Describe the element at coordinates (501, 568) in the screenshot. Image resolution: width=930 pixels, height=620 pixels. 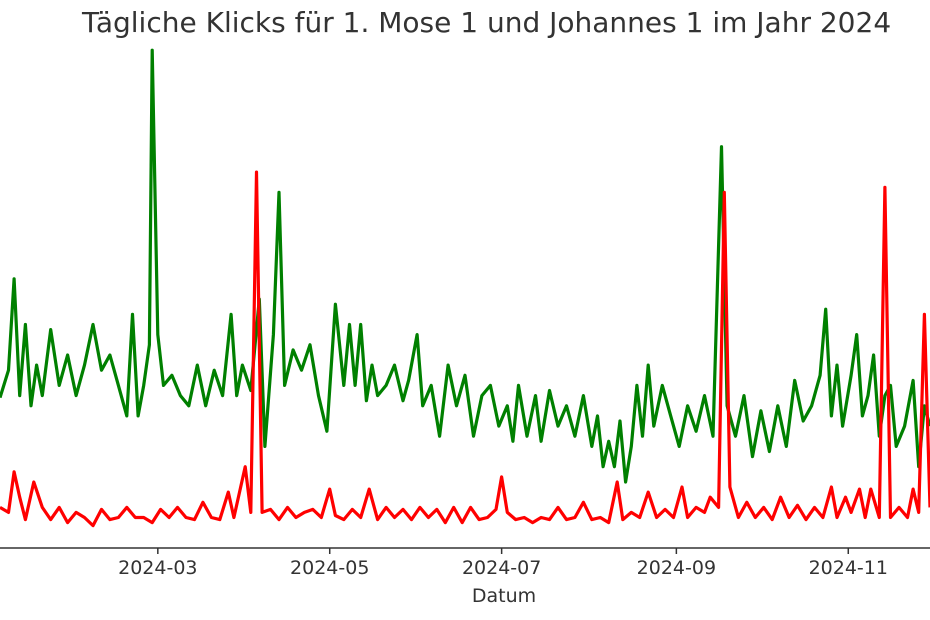
I see `x-tick-label-3: 2024-07` at that location.